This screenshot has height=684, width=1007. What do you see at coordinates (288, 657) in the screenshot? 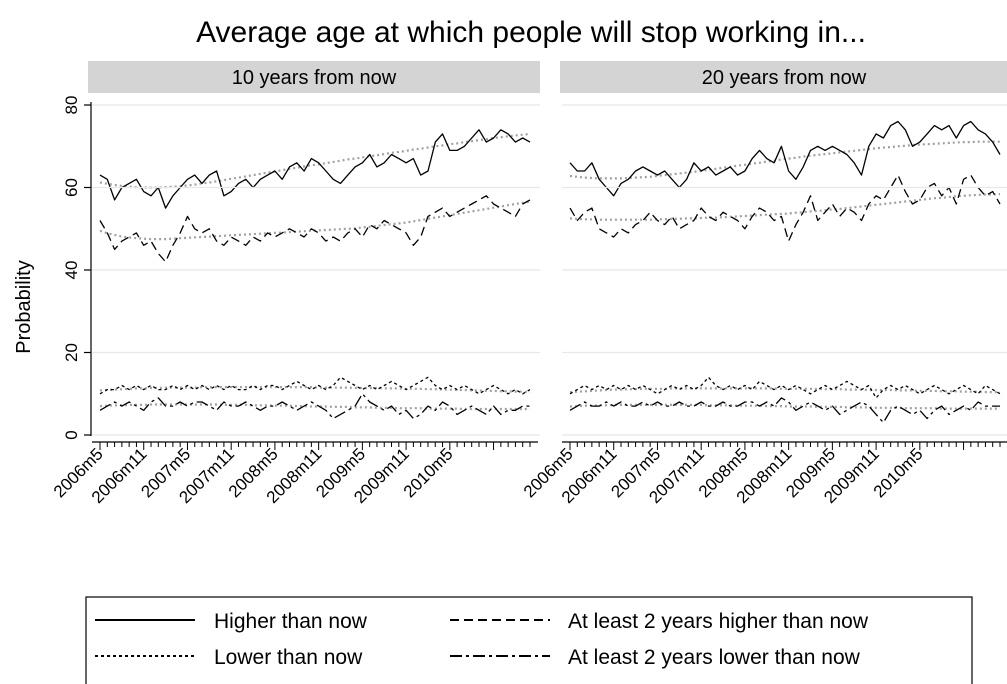
I see `legend-label: Lower than now` at bounding box center [288, 657].